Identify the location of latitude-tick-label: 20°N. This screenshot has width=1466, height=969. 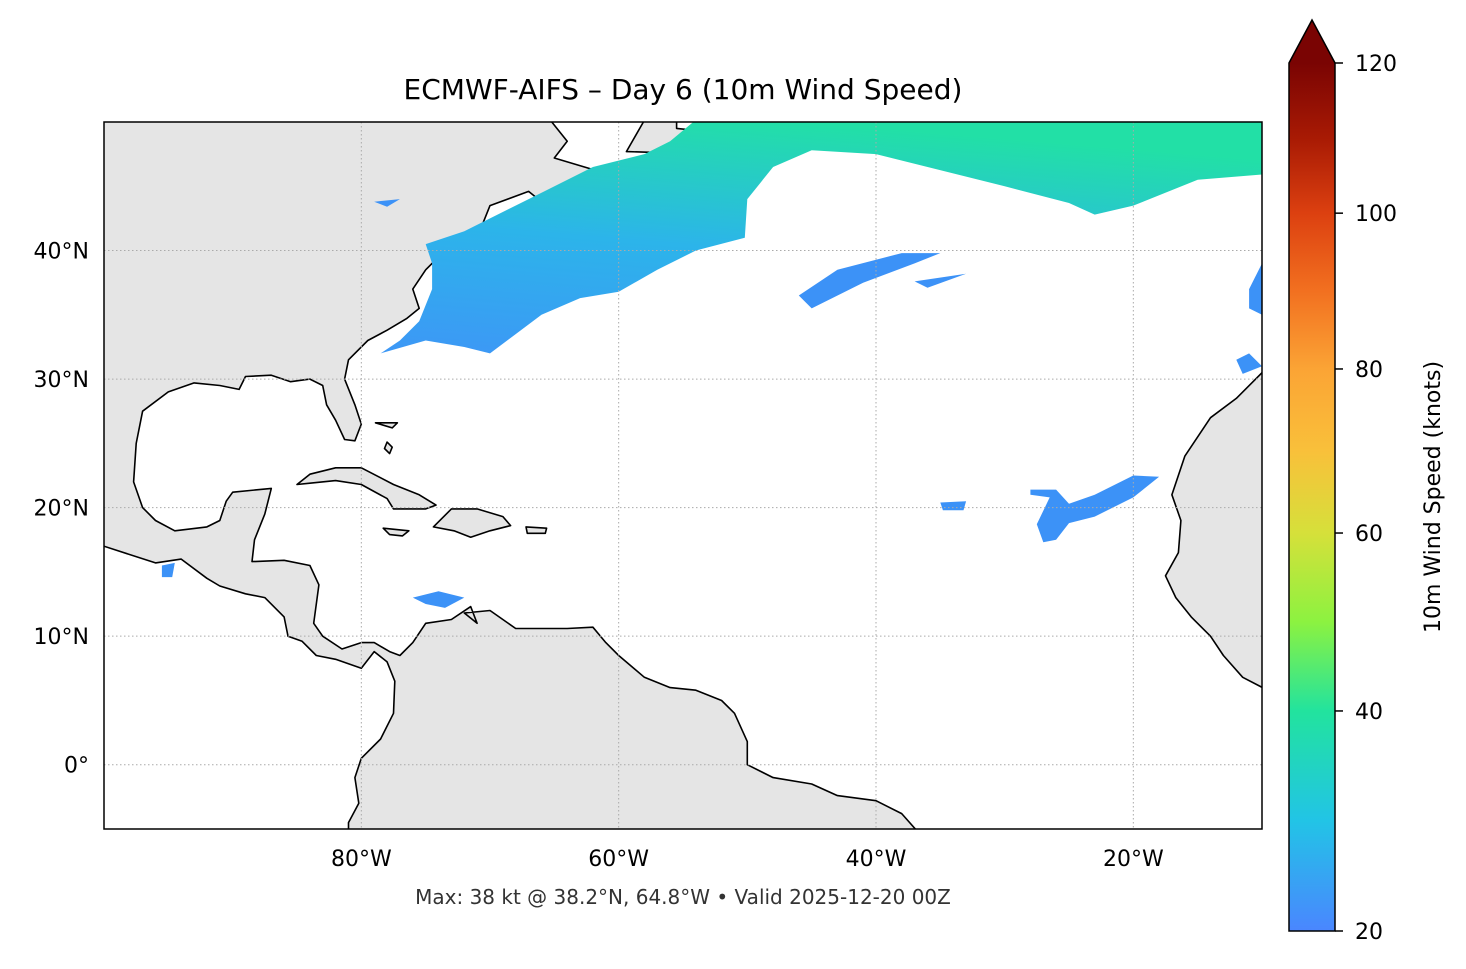
(61, 509).